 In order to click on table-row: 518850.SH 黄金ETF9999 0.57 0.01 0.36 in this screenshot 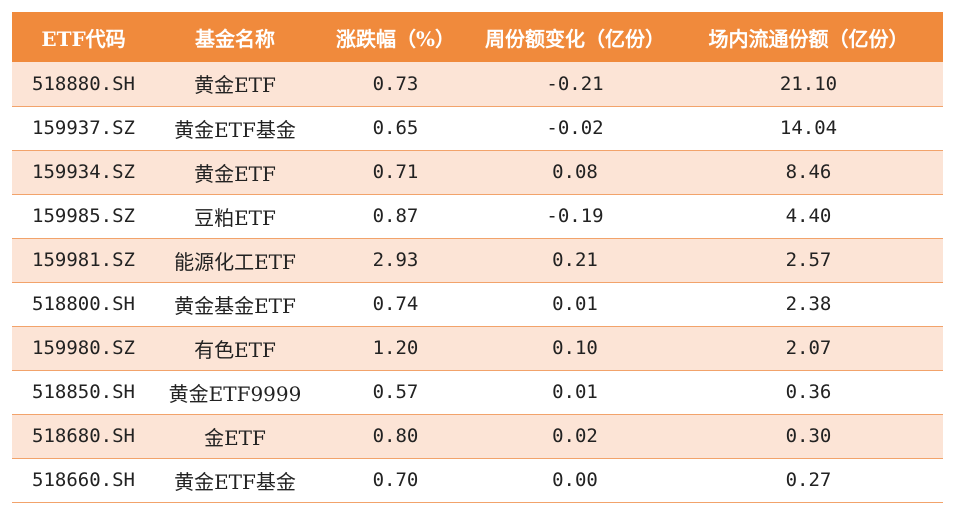, I will do `click(477, 392)`.